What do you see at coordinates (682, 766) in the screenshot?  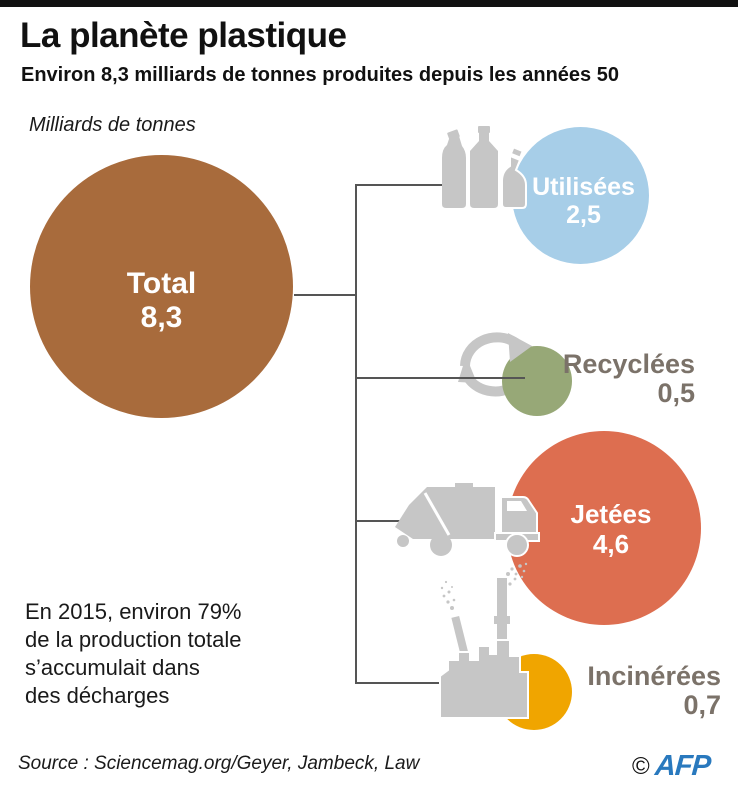 I see `afp-logo: AFP` at bounding box center [682, 766].